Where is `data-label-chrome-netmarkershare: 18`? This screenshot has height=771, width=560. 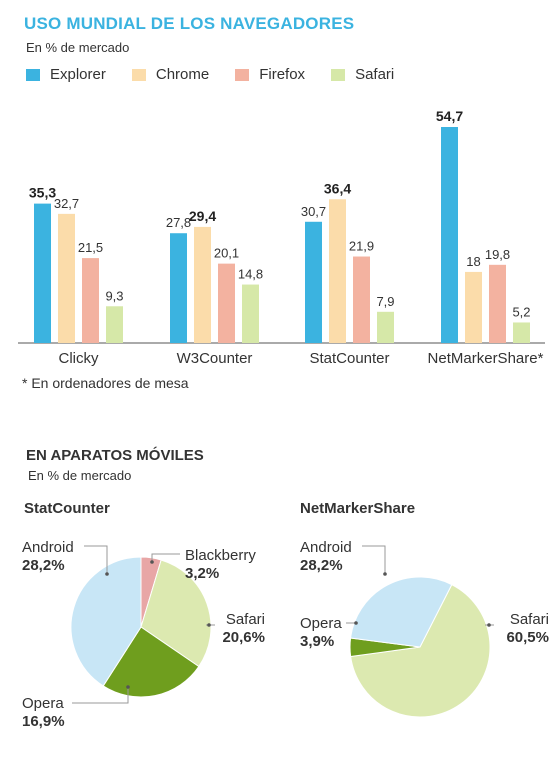 data-label-chrome-netmarkershare: 18 is located at coordinates (473, 261).